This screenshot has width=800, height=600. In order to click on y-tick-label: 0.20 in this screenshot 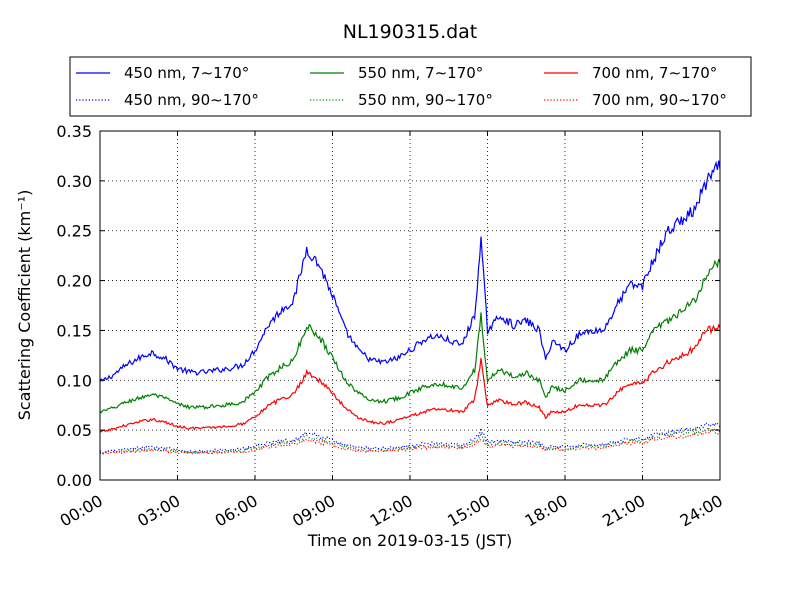, I will do `click(74, 281)`.